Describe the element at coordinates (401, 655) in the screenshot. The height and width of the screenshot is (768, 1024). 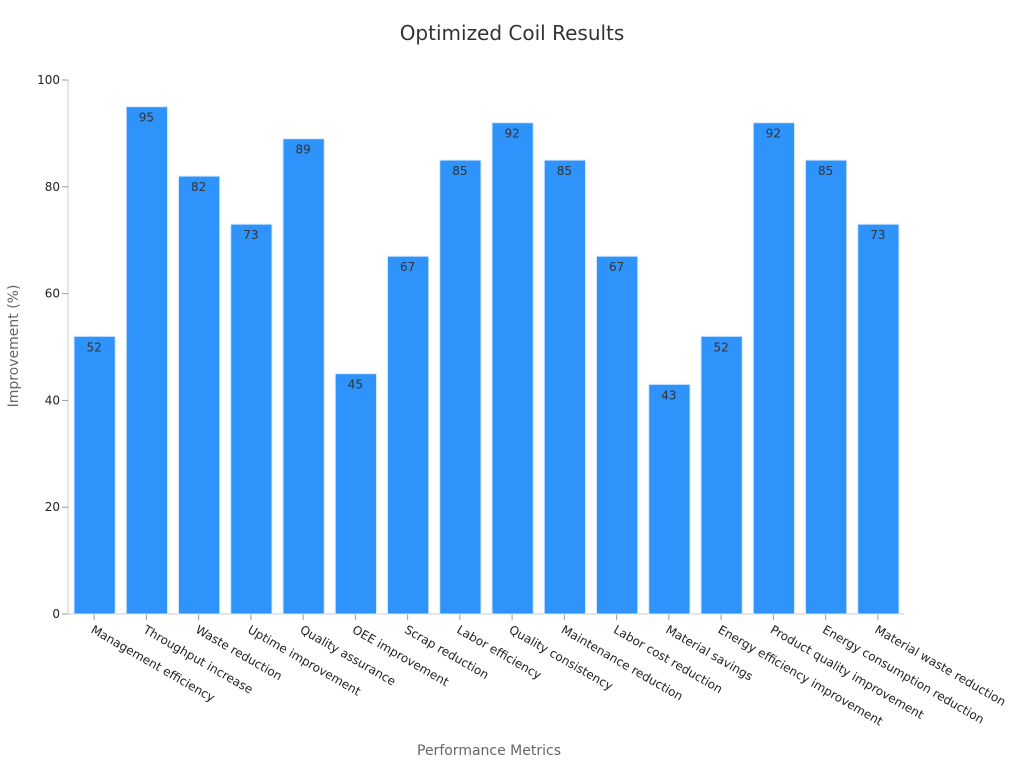
I see `x-tick-label: OEE improvement` at that location.